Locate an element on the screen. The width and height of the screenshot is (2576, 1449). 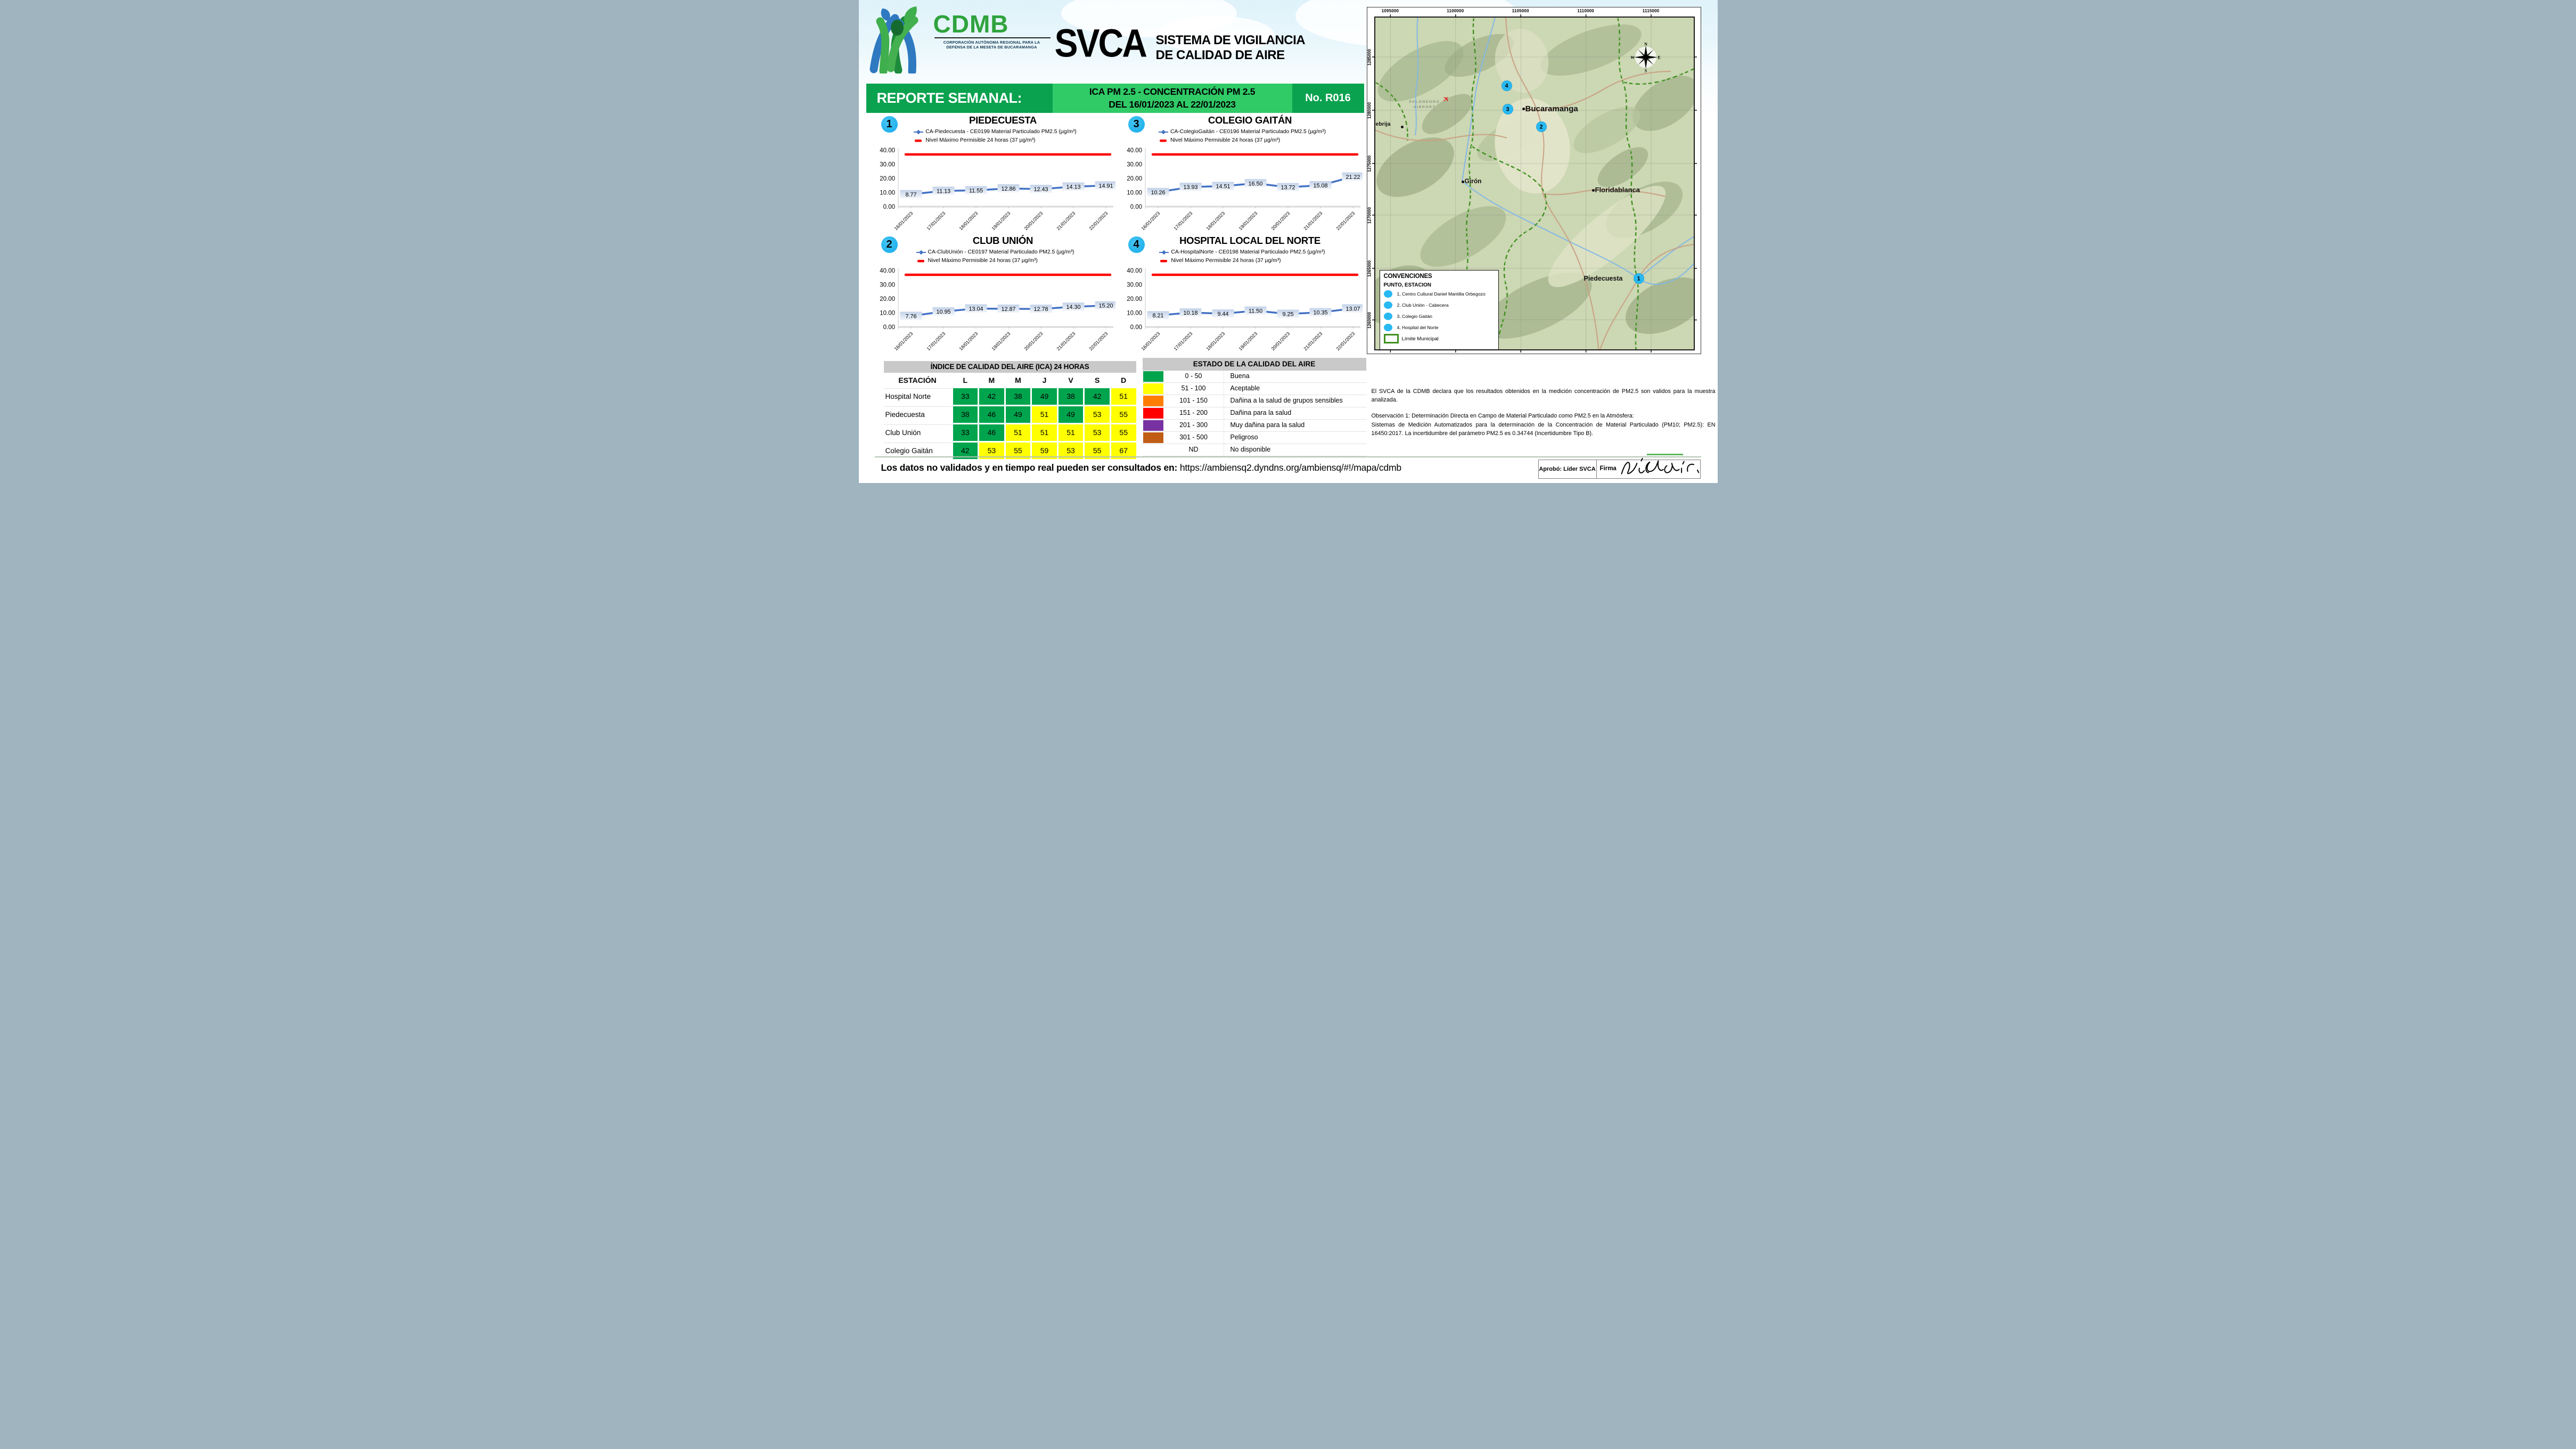
svg-text: 20/01/2023 is located at coordinates (1280, 220).